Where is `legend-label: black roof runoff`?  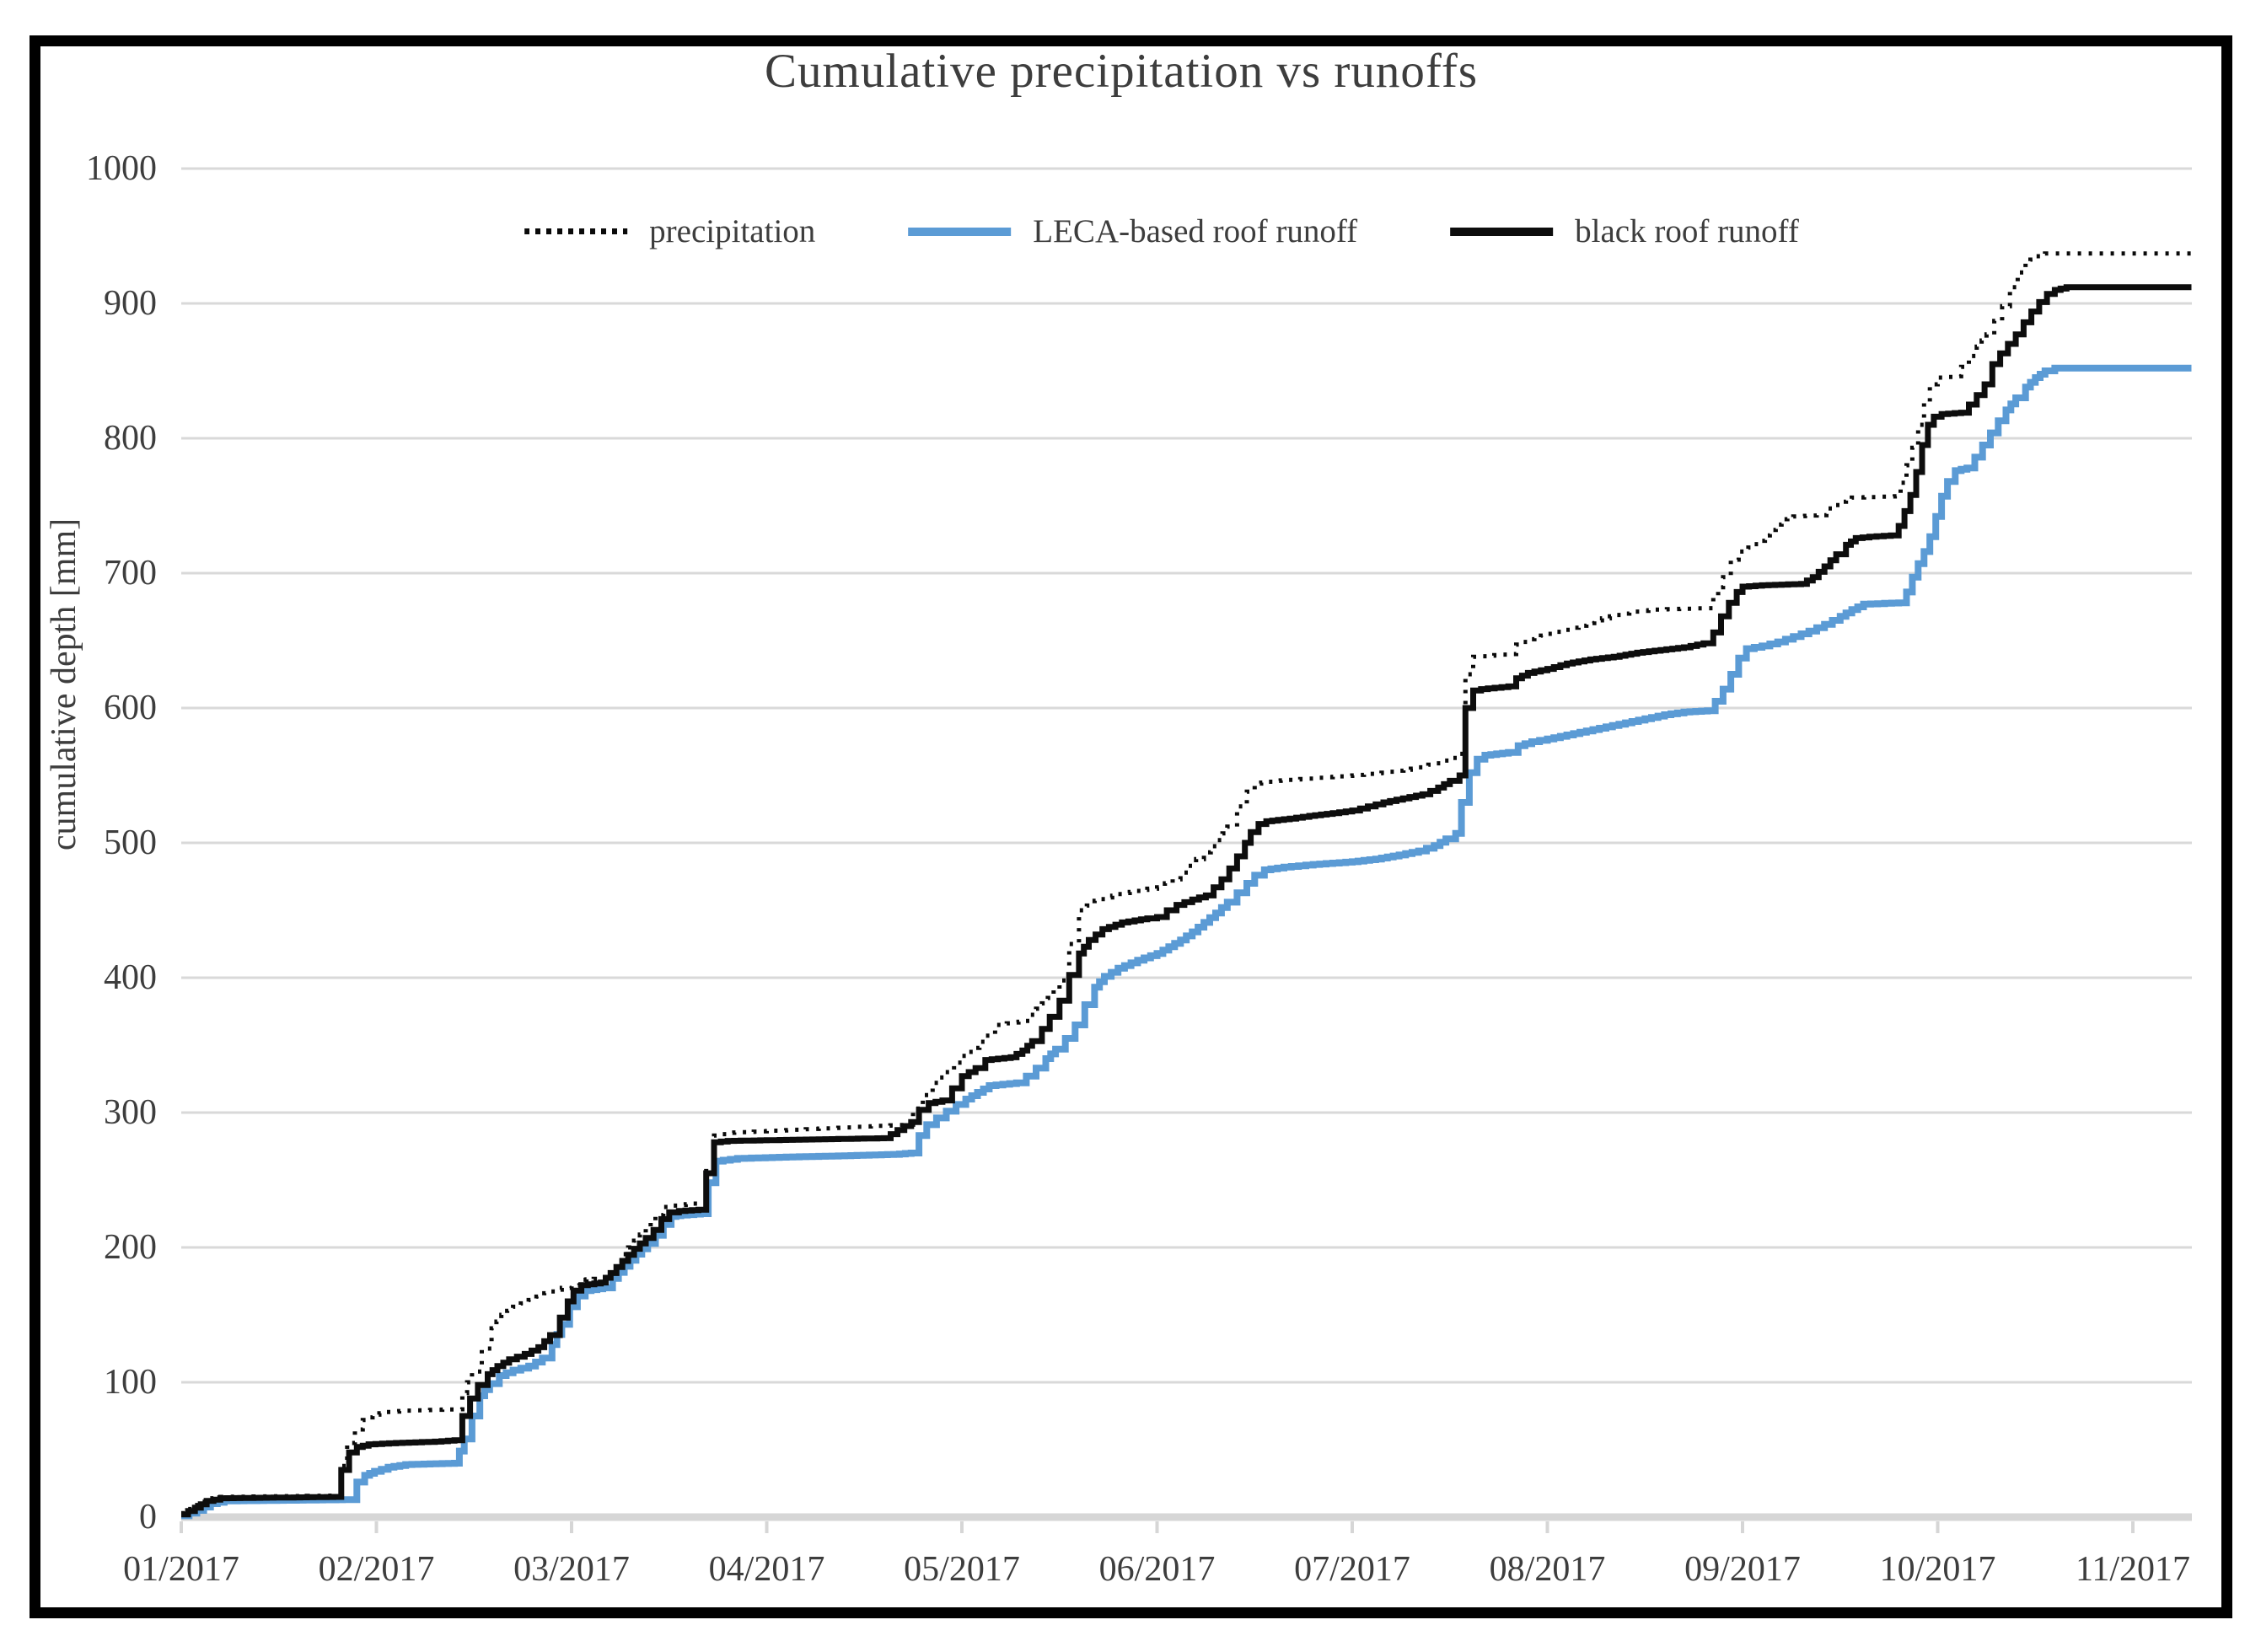
legend-label: black roof runoff is located at coordinates (1687, 231).